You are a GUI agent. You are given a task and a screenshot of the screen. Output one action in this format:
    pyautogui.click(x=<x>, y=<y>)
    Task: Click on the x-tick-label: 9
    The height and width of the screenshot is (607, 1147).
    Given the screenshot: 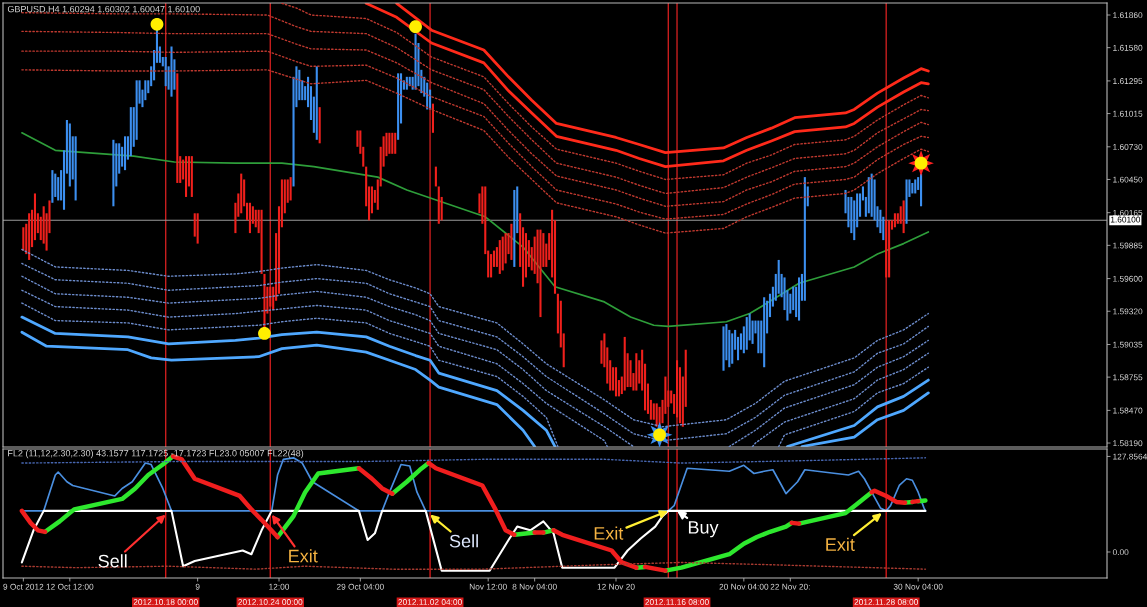 What is the action you would take?
    pyautogui.click(x=197, y=586)
    